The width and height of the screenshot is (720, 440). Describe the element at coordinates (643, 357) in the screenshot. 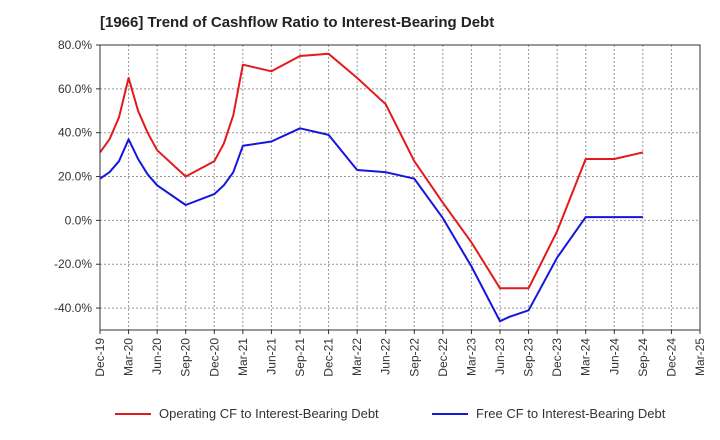

I see `x-tick-label: Sep-24` at that location.